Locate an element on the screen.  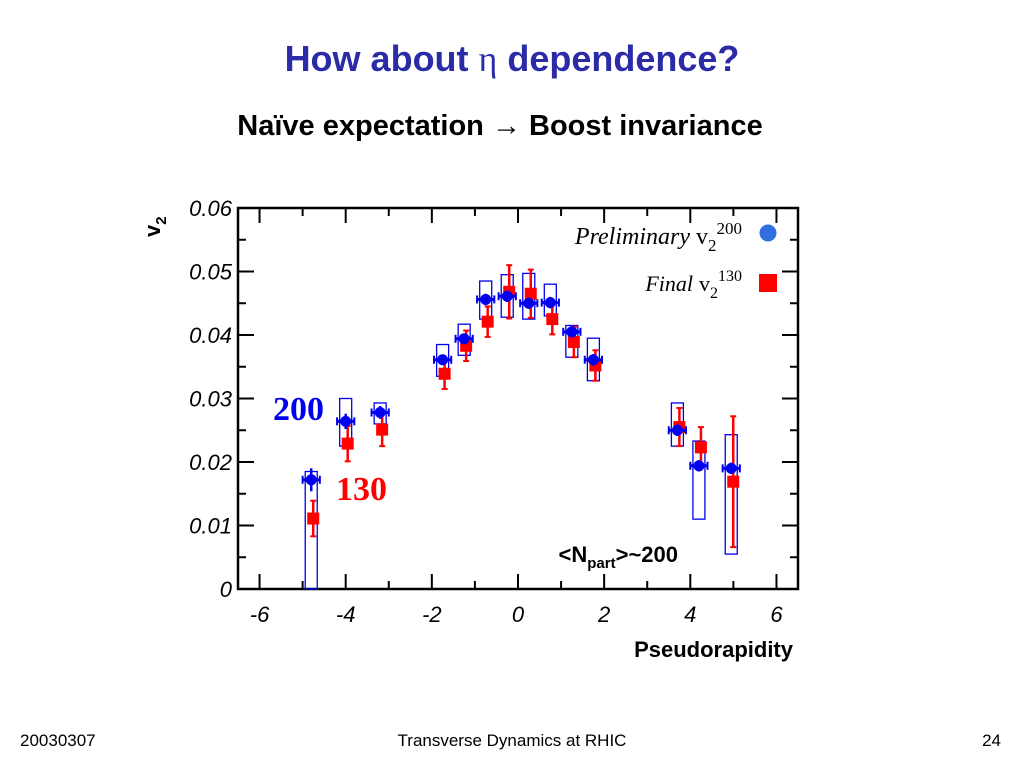
footer-date: 20030307 is located at coordinates (58, 740).